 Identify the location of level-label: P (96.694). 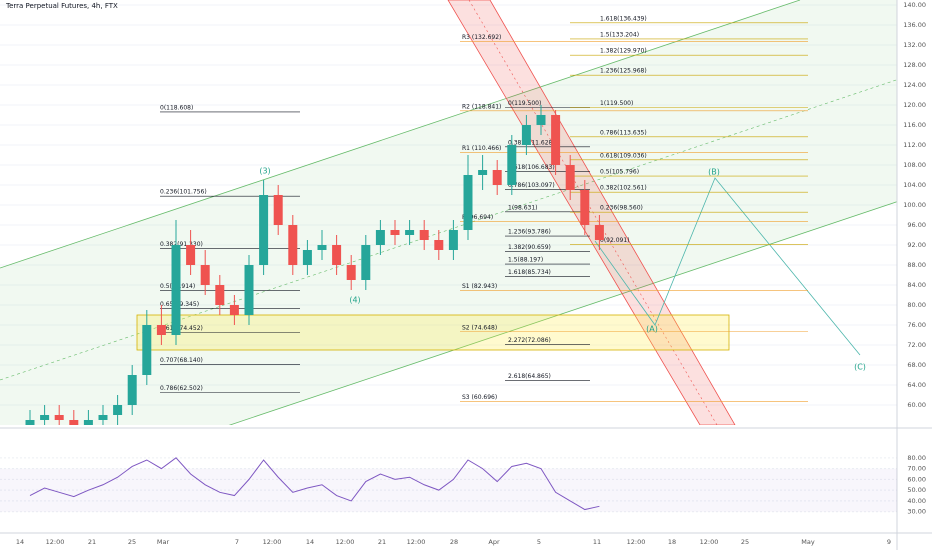
(477, 217).